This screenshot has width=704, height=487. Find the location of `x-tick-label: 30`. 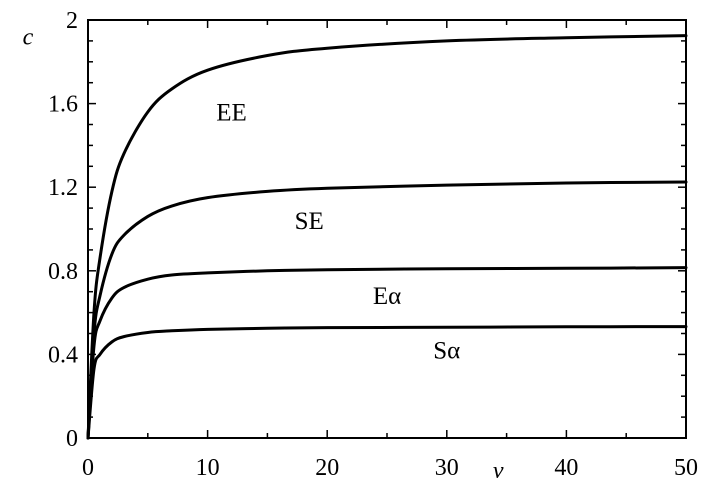

x-tick-label: 30 is located at coordinates (447, 468).